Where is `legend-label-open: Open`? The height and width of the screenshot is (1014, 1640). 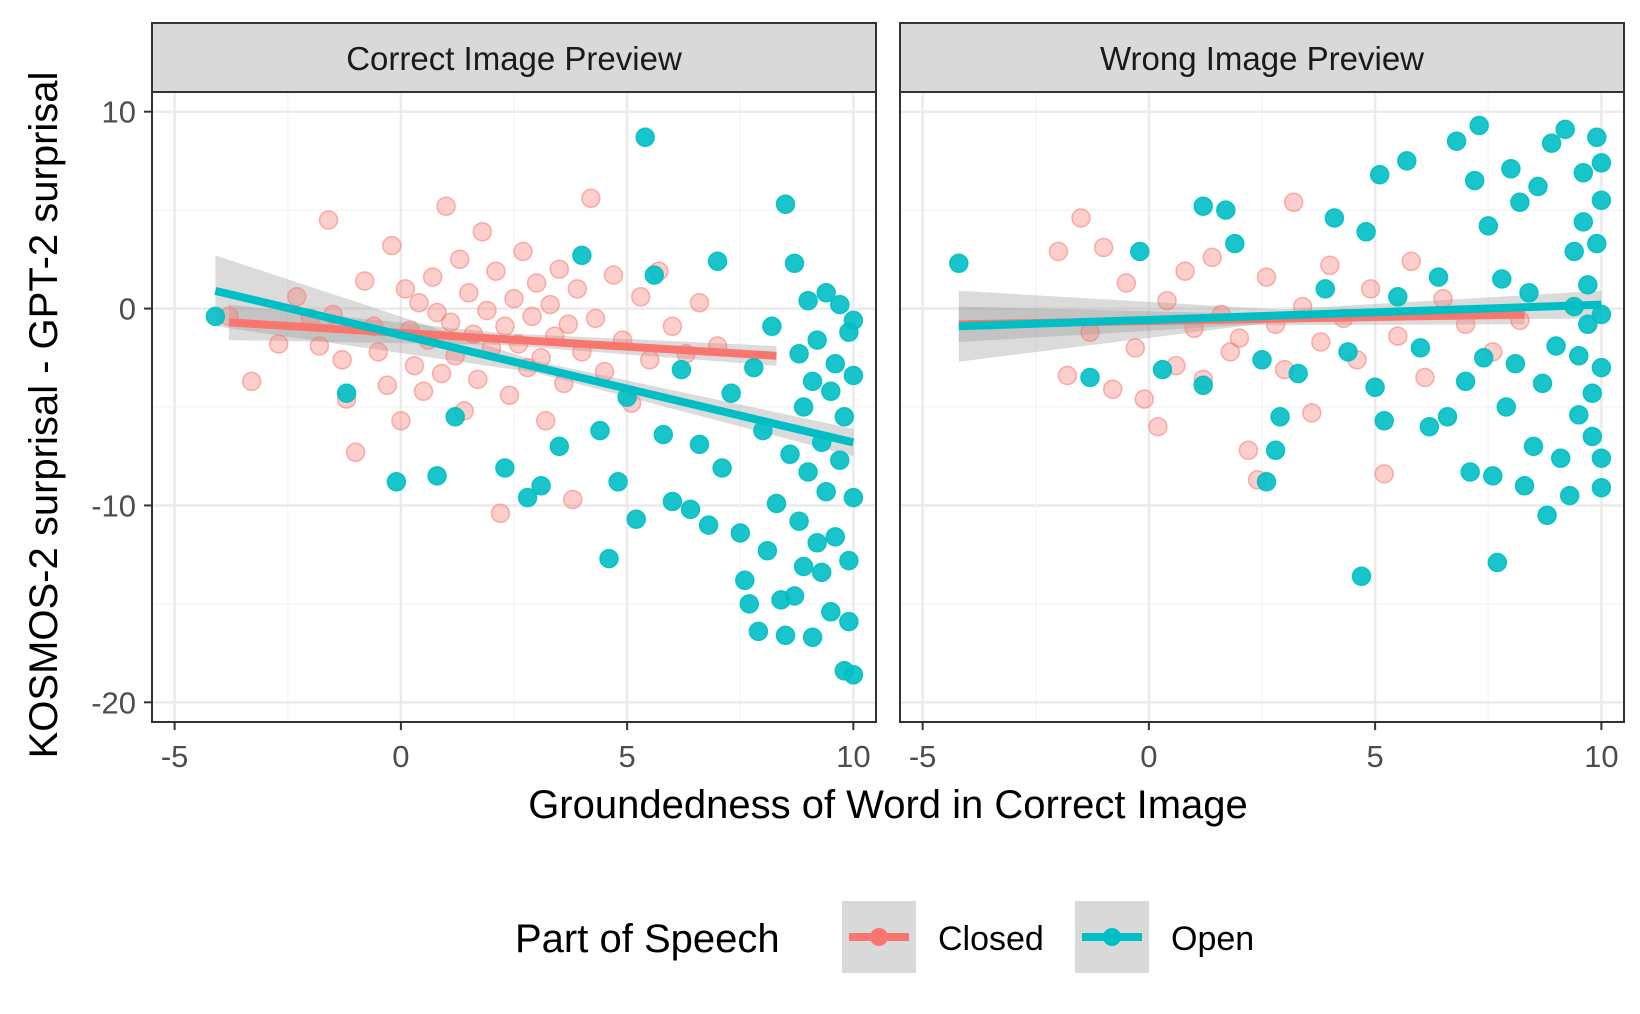 legend-label-open: Open is located at coordinates (1212, 939).